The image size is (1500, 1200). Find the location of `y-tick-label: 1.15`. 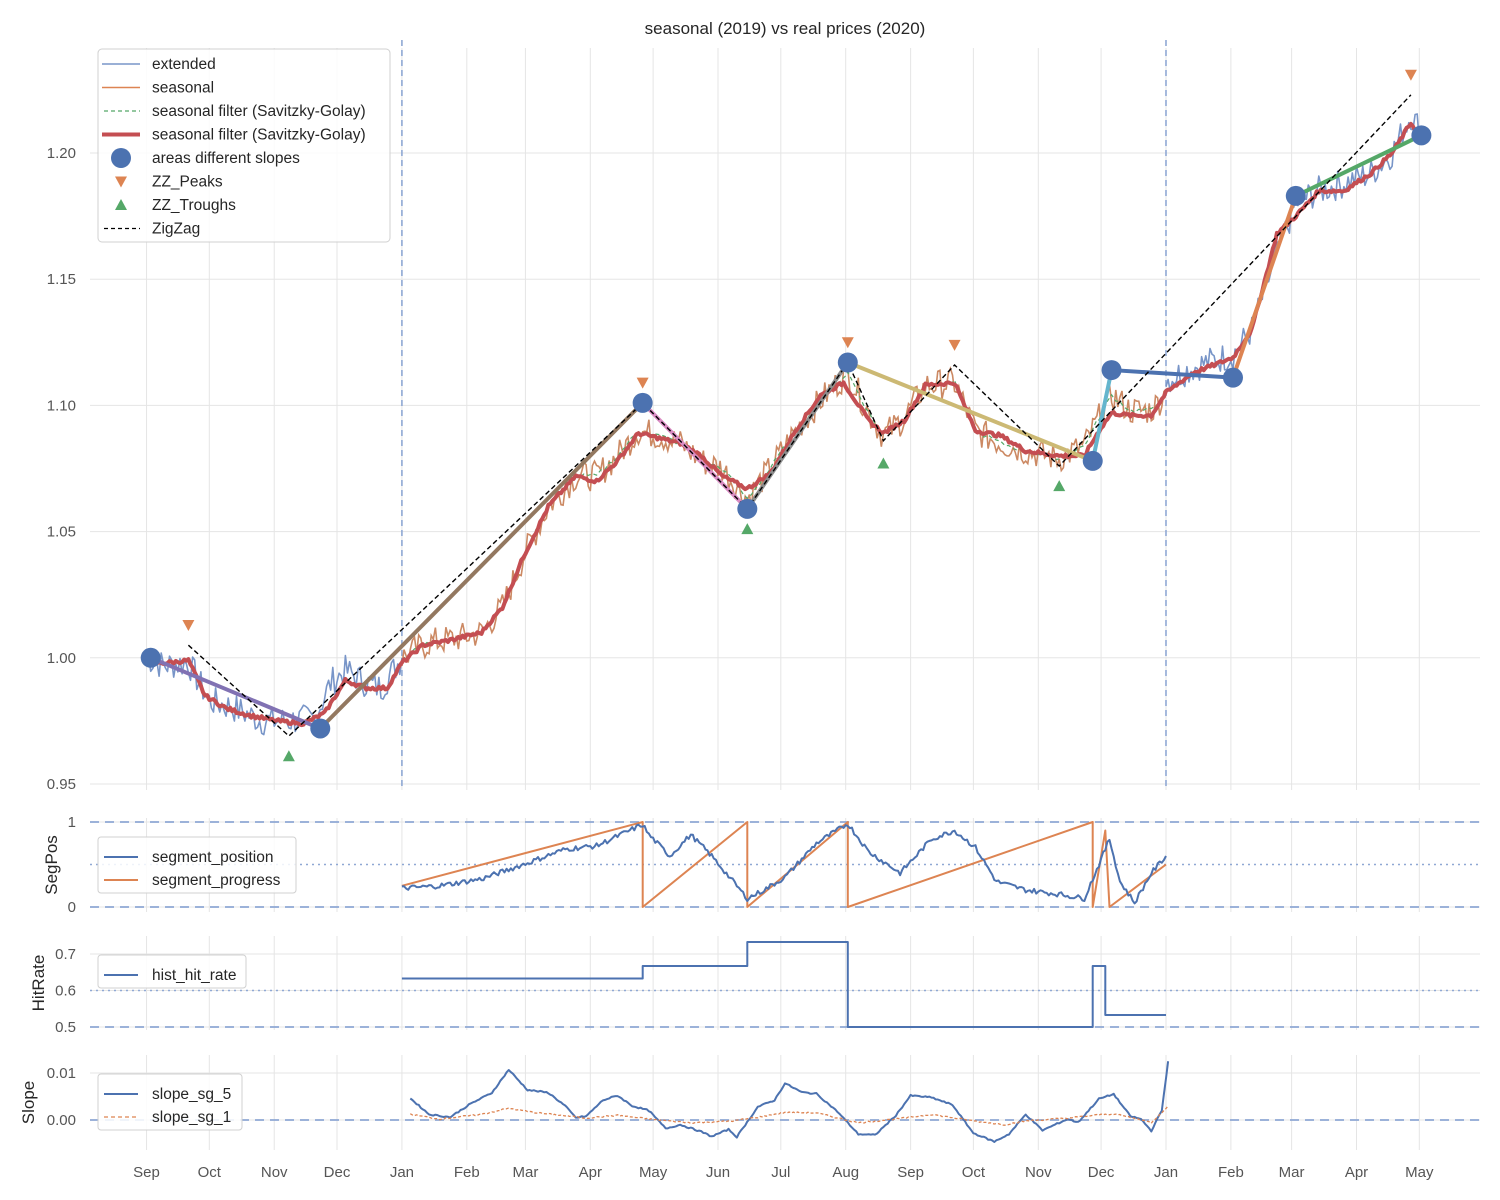

y-tick-label: 1.15 is located at coordinates (61, 279).